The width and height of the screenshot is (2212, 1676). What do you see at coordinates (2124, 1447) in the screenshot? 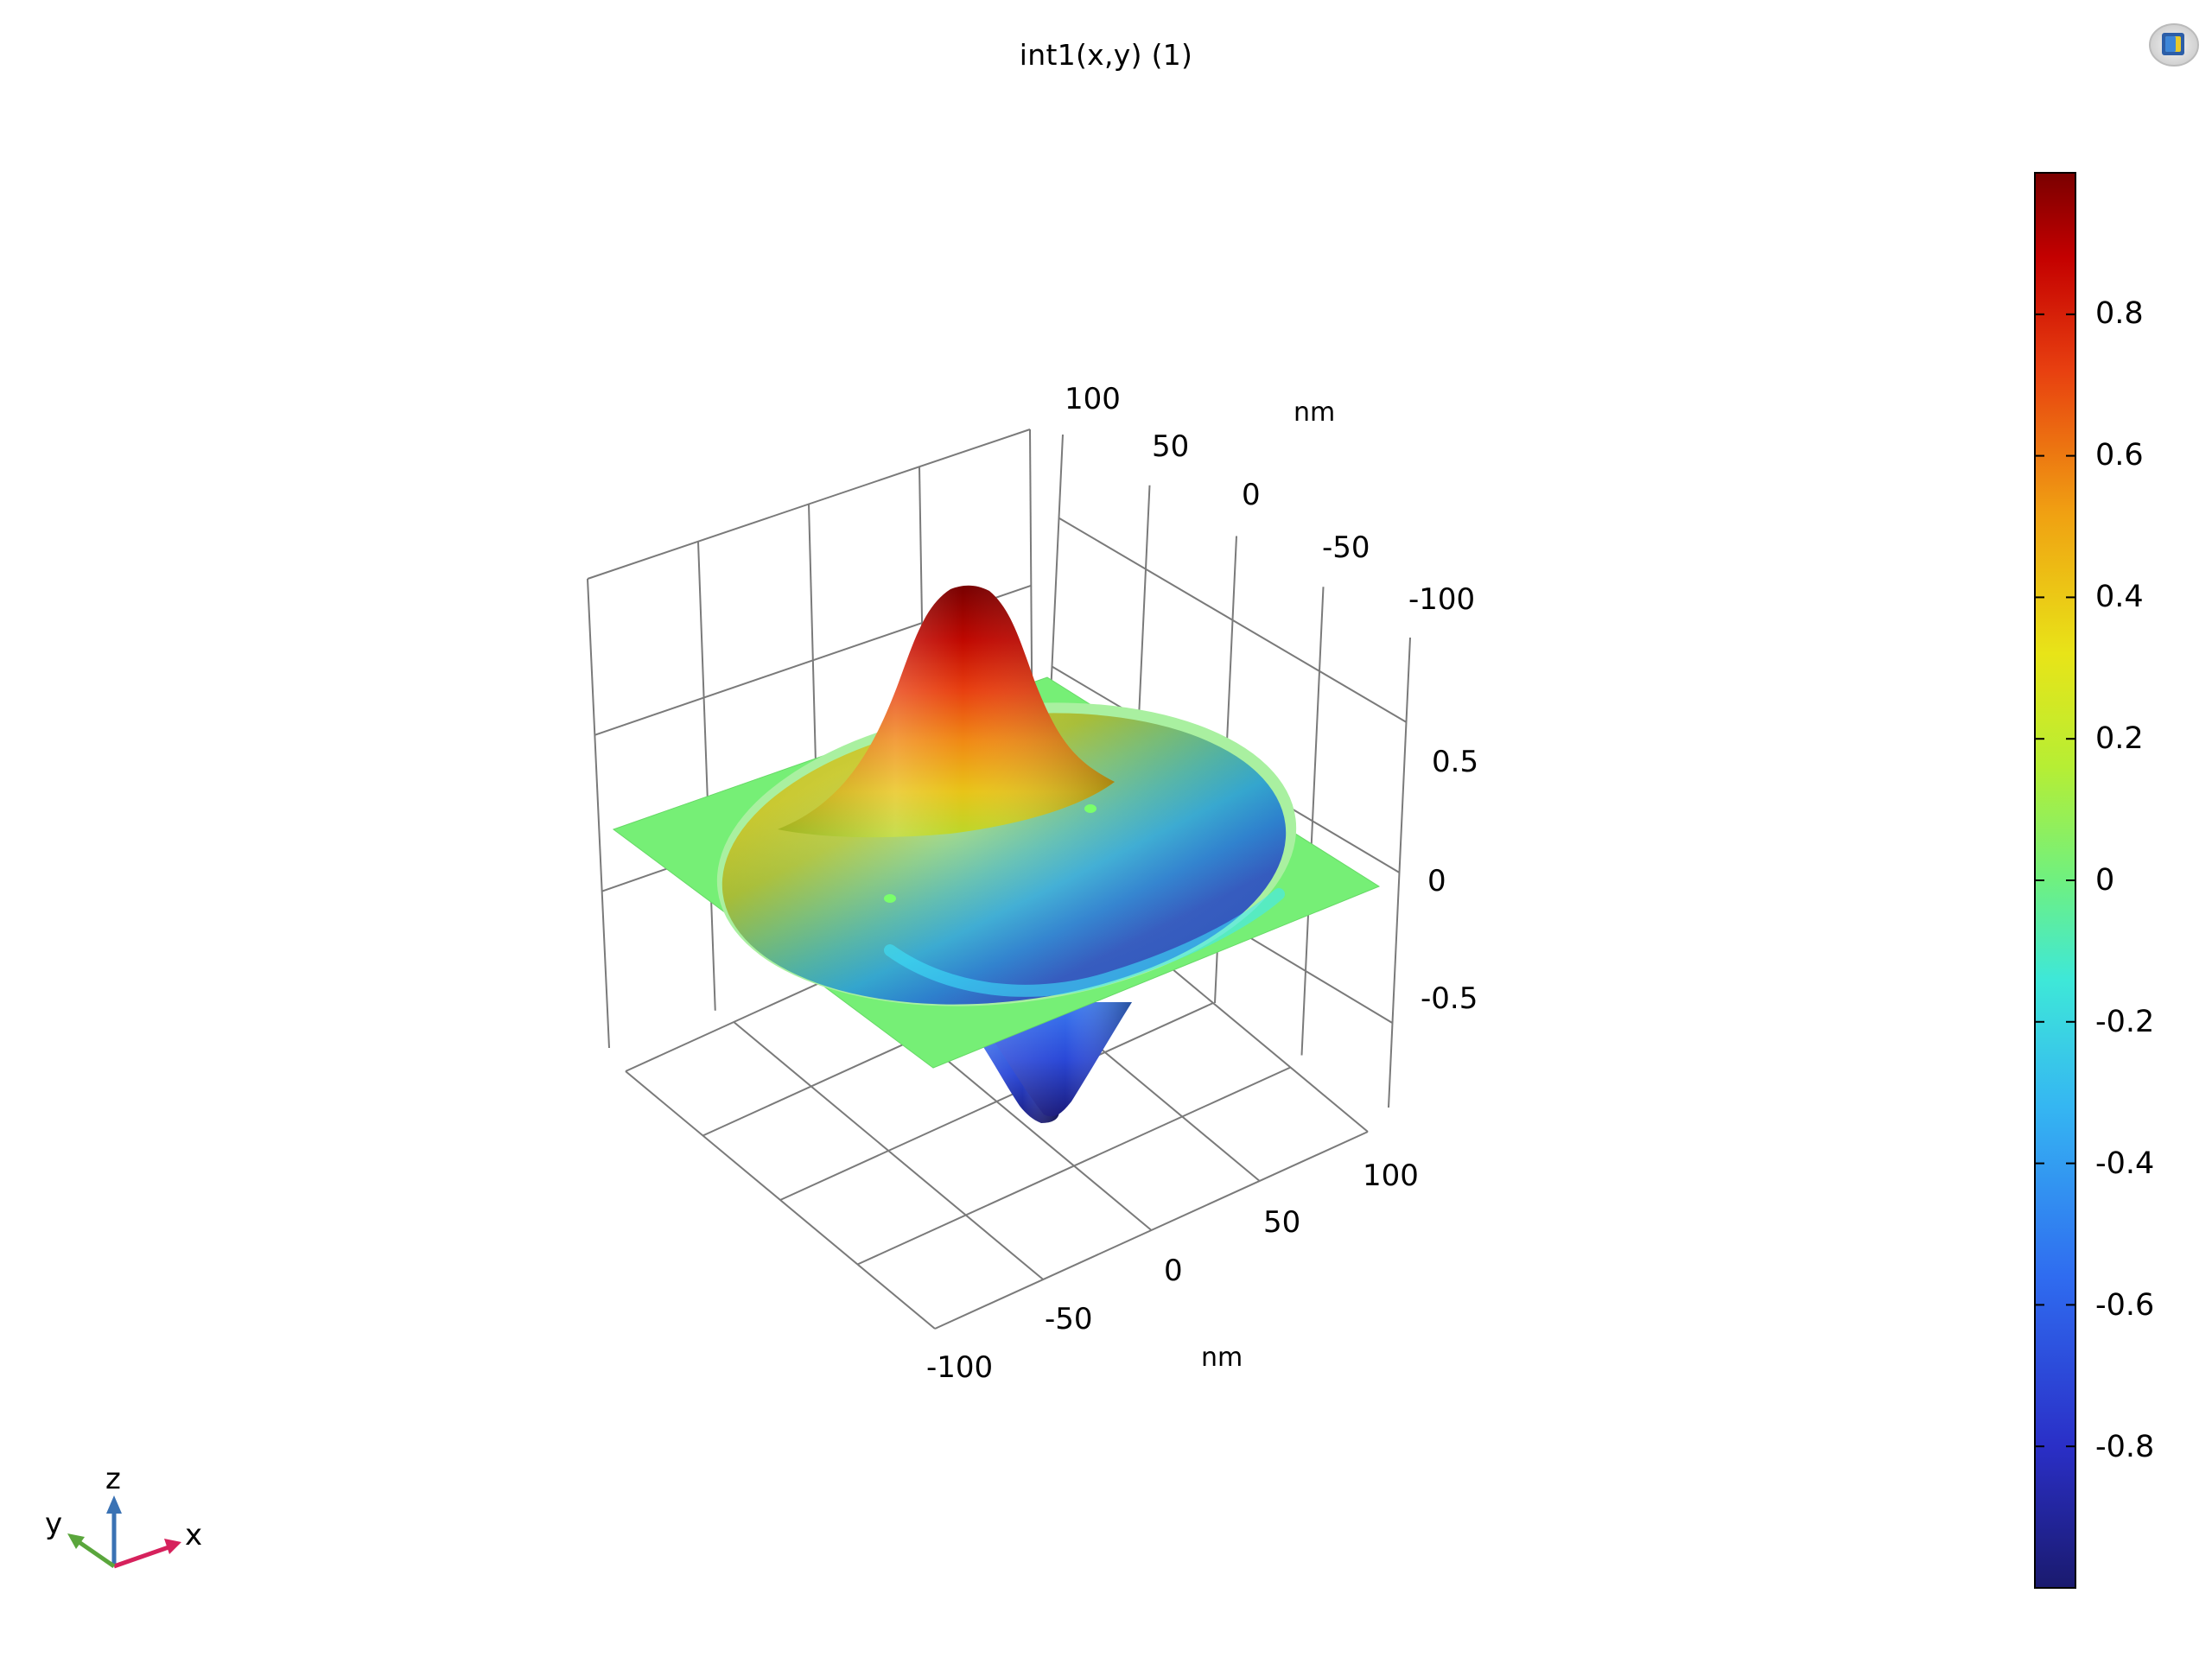
I see `colorbar-tick-label: -0.8` at bounding box center [2124, 1447].